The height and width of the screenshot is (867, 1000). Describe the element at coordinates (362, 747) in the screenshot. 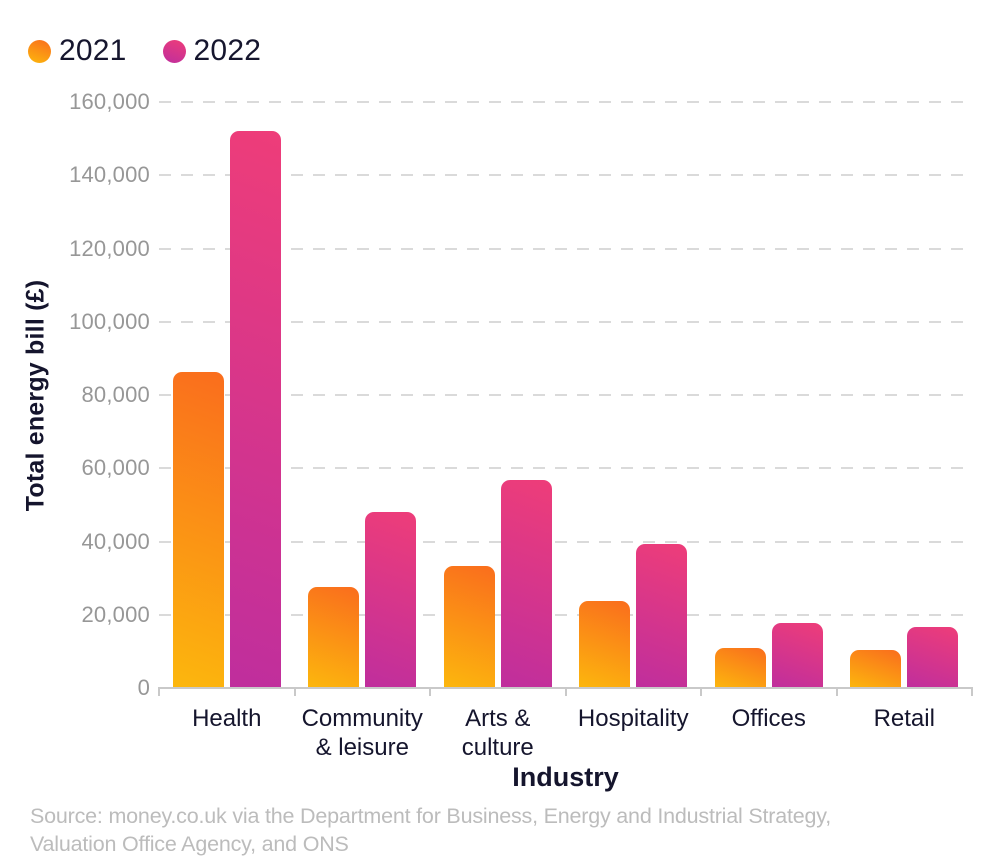

I see `x-tick-label-line: & leisure` at that location.